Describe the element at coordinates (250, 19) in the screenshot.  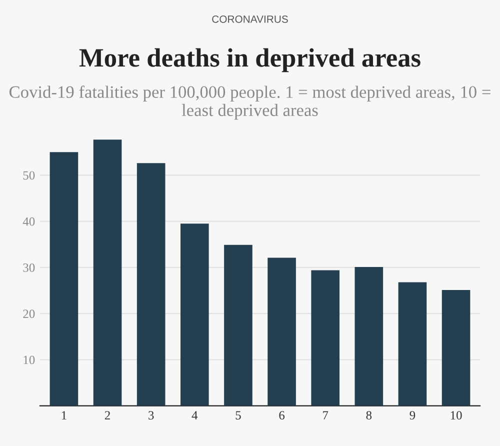
I see `text: CORONAVIRUS` at that location.